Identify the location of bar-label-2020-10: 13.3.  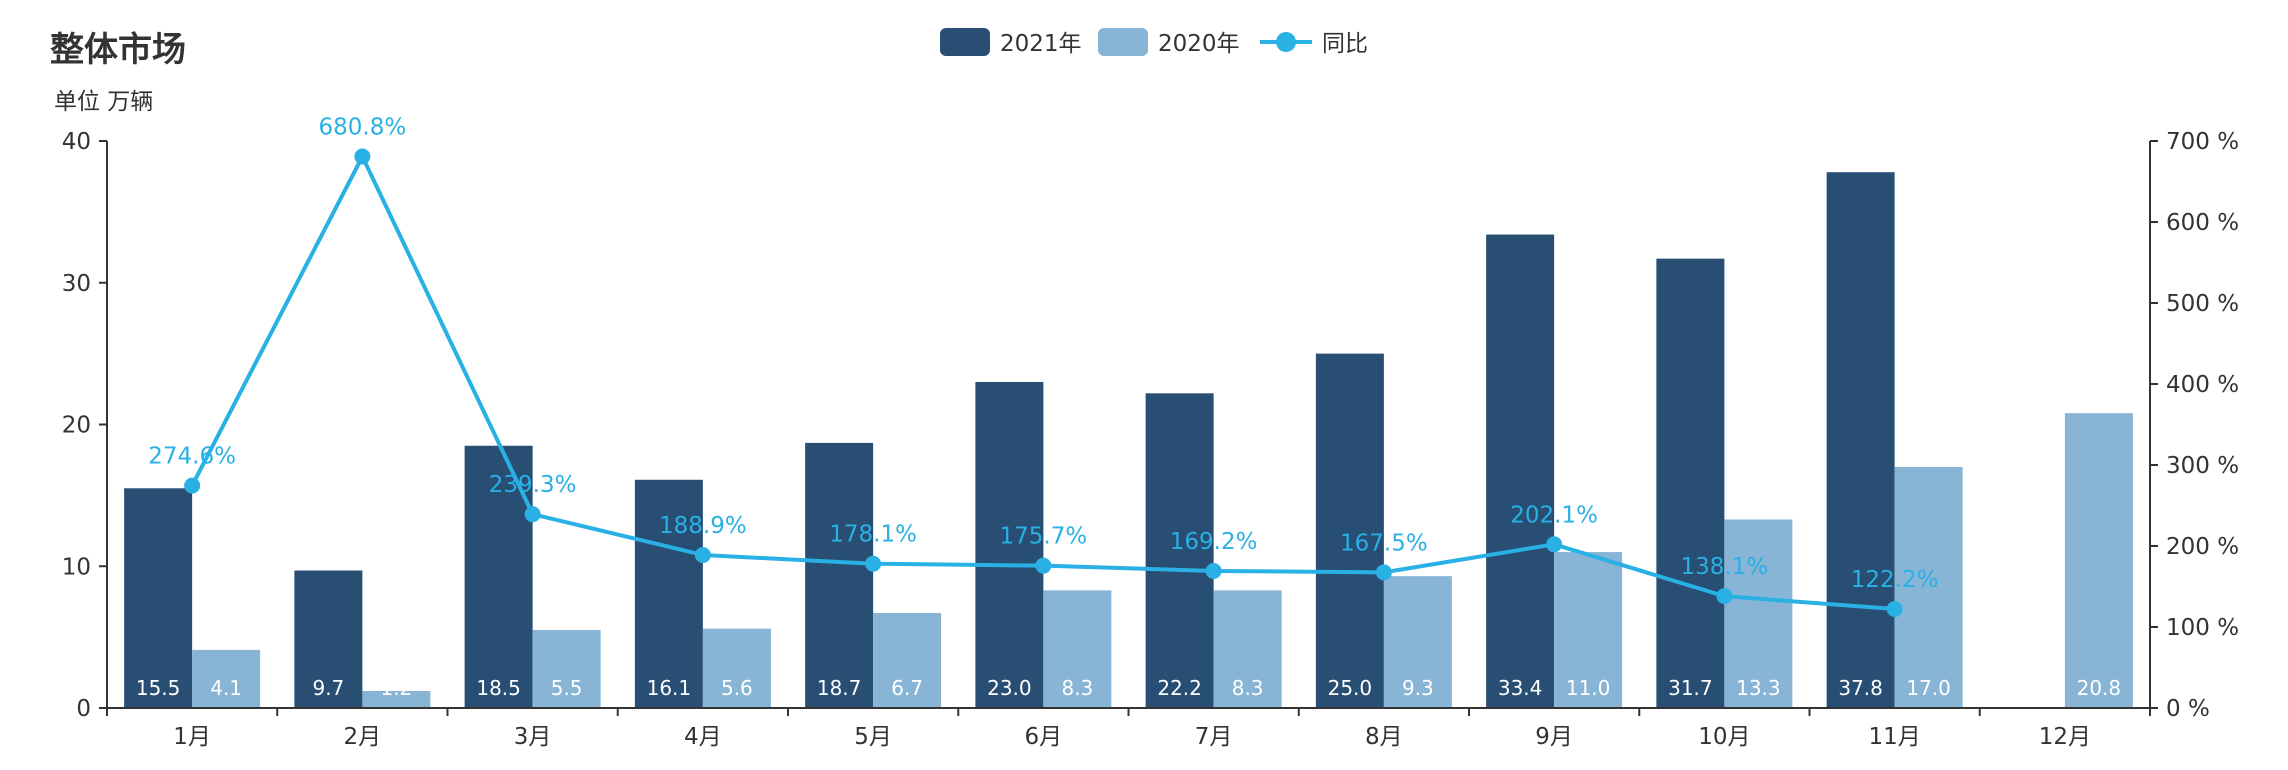
(1758, 688).